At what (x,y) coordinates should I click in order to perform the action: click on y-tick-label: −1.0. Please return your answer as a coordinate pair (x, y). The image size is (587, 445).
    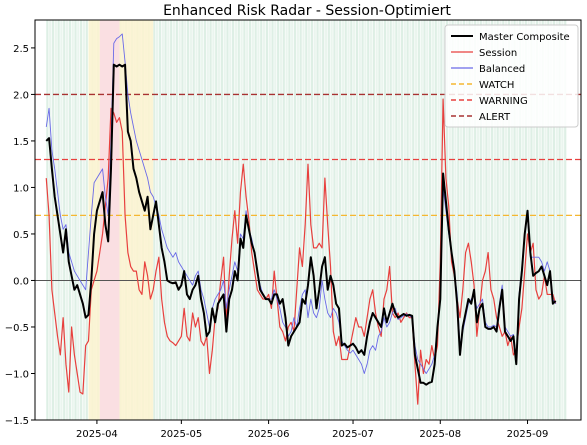
    Looking at the image, I should click on (17, 374).